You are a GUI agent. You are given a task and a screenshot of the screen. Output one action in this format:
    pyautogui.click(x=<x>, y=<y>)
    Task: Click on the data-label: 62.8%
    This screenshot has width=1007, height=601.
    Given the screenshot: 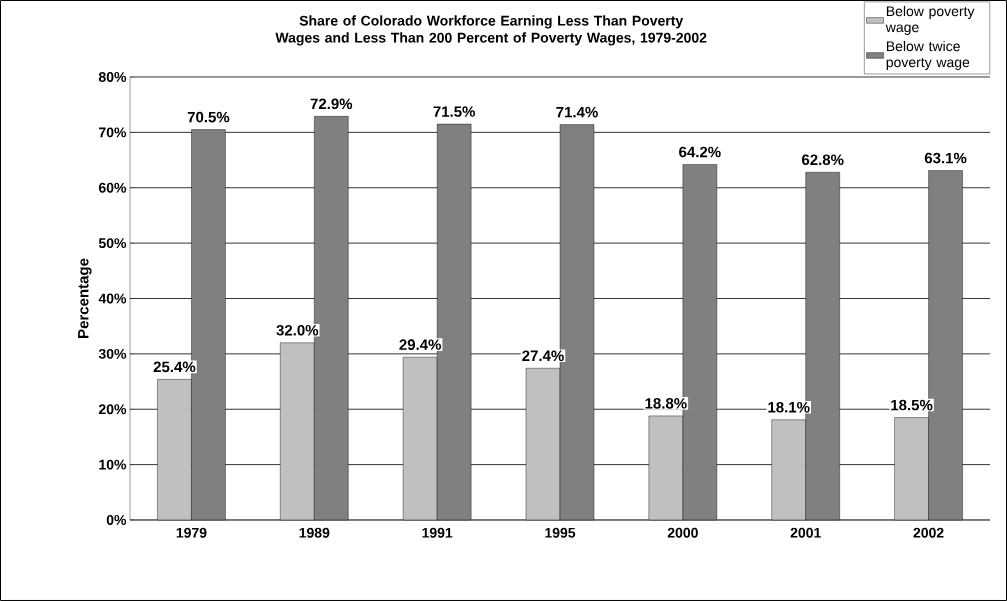 What is the action you would take?
    pyautogui.click(x=822, y=160)
    